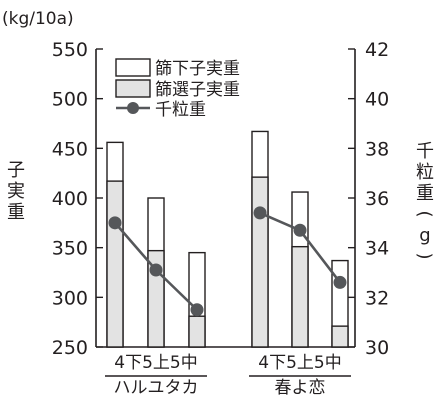 This screenshot has width=436, height=399. I want to click on right-axis-label: 千粒重 ( g), so click(424, 200).